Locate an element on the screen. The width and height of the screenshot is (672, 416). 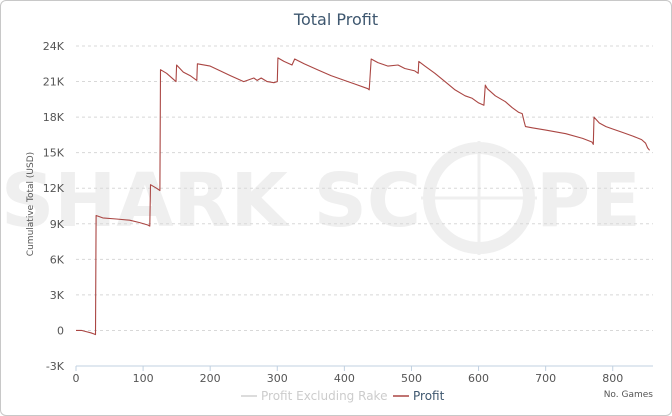
x-tick-label: 100 is located at coordinates (143, 378).